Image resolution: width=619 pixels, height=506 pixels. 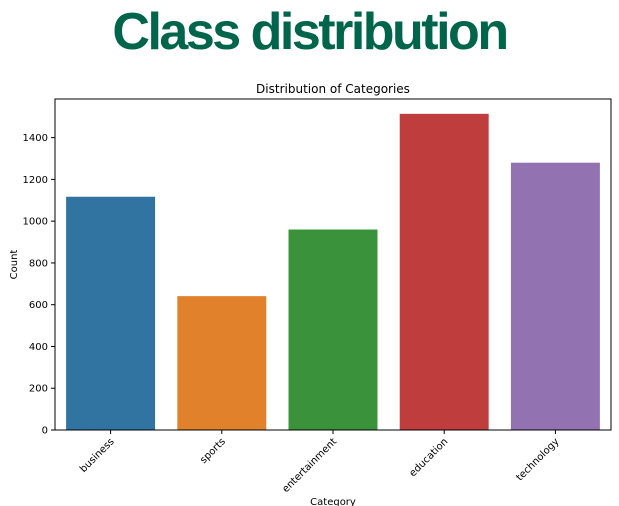 I want to click on y-tick-label: 600, so click(x=38, y=305).